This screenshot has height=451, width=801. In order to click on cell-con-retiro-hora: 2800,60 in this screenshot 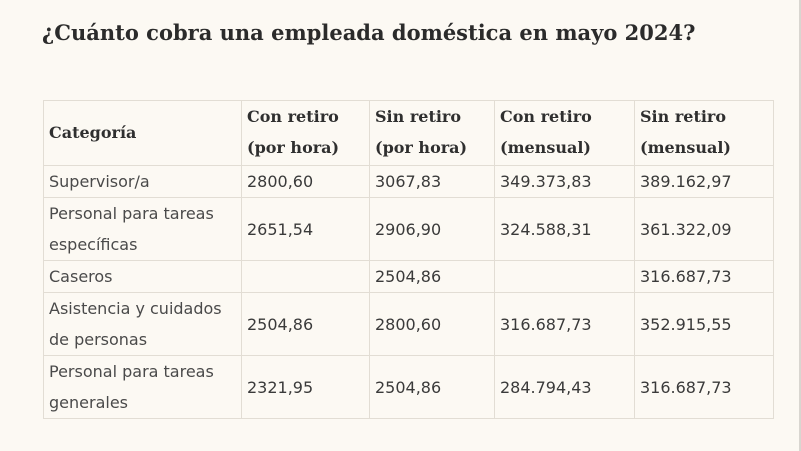, I will do `click(305, 181)`.